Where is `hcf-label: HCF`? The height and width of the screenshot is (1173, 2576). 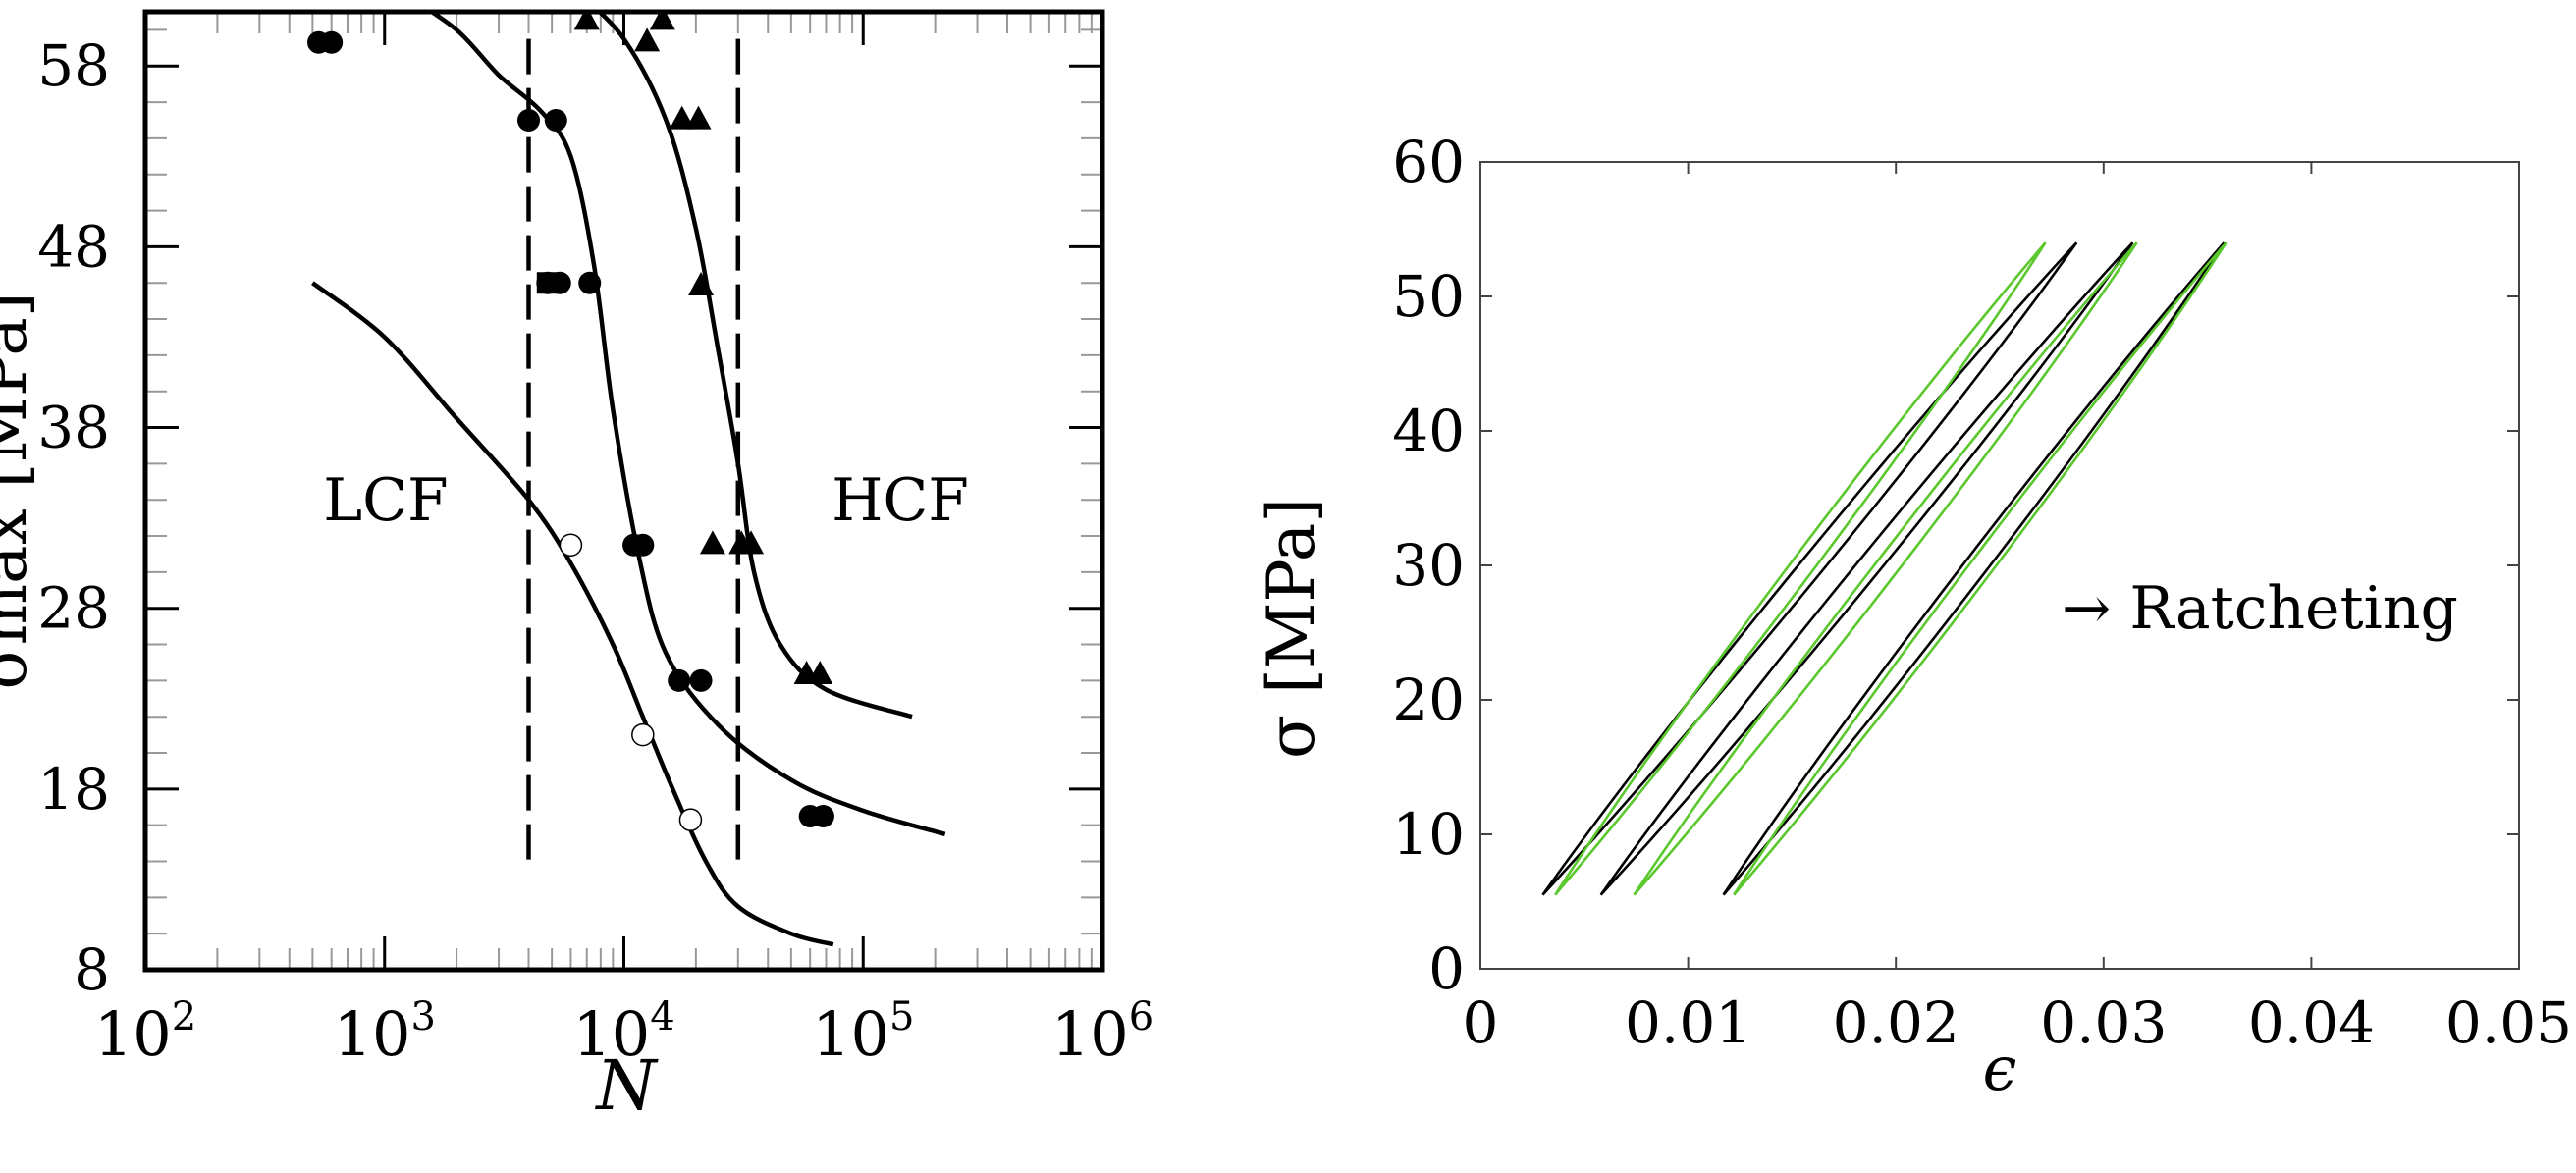
hcf-label: HCF is located at coordinates (900, 500).